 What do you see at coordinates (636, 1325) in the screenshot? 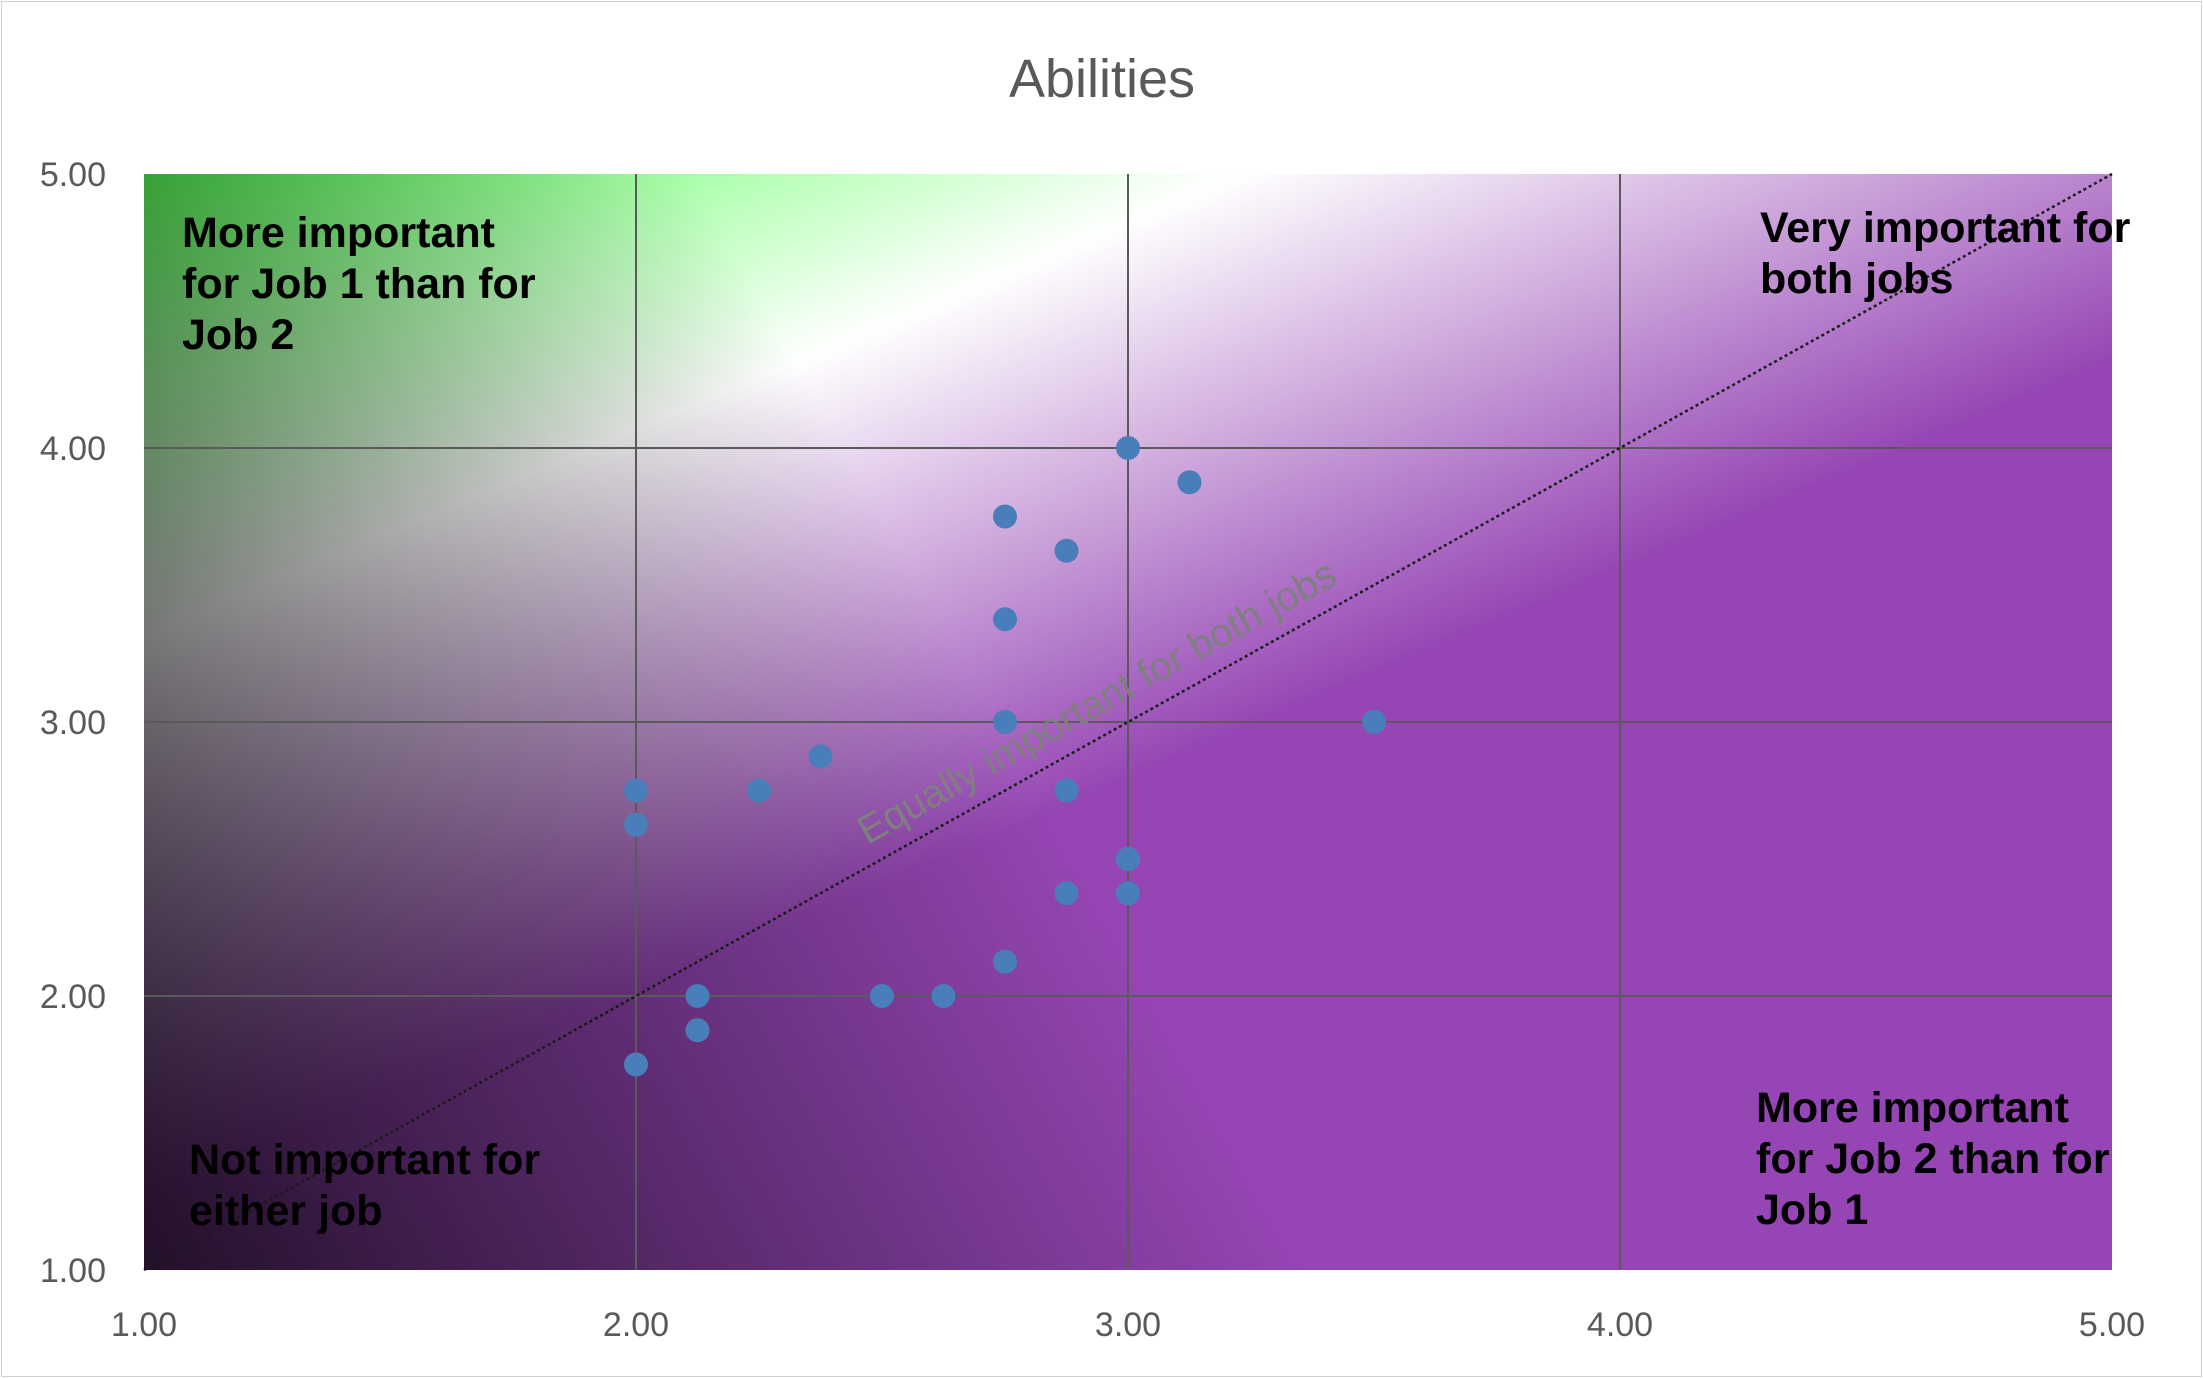
I see `x-tick-label: 2.00` at bounding box center [636, 1325].